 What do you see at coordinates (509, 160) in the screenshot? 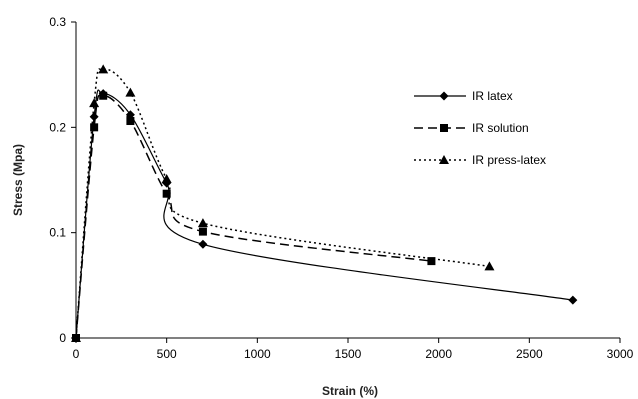
I see `legend-label-3: IR press-latex` at bounding box center [509, 160].